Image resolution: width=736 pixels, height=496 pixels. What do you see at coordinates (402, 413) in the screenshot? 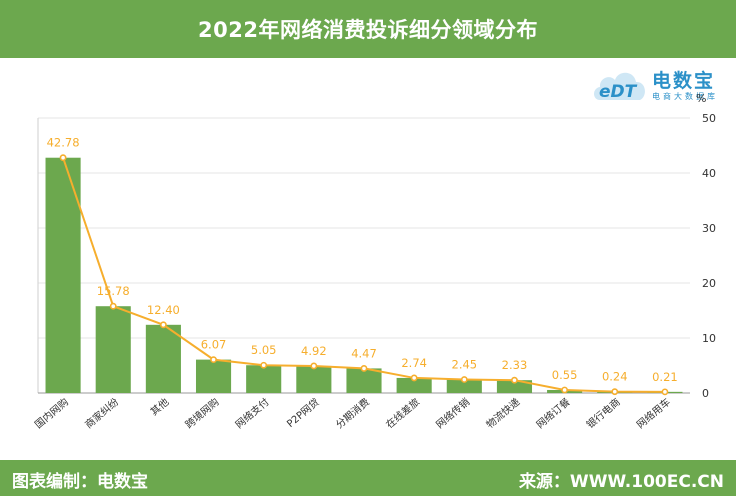
I see `x-tick-label: 在线差旅` at bounding box center [402, 413].